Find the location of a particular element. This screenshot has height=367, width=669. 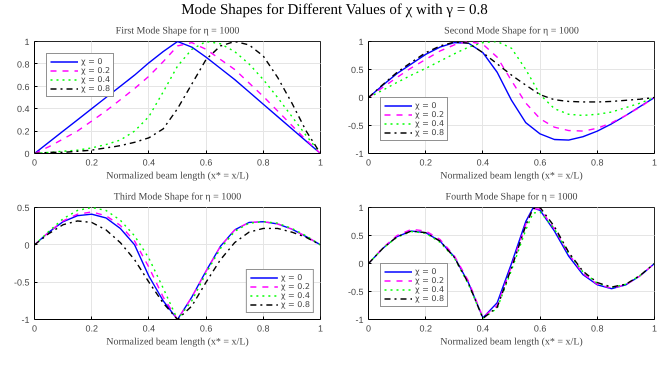

y-tick-label: 0.6 is located at coordinates (23, 87).